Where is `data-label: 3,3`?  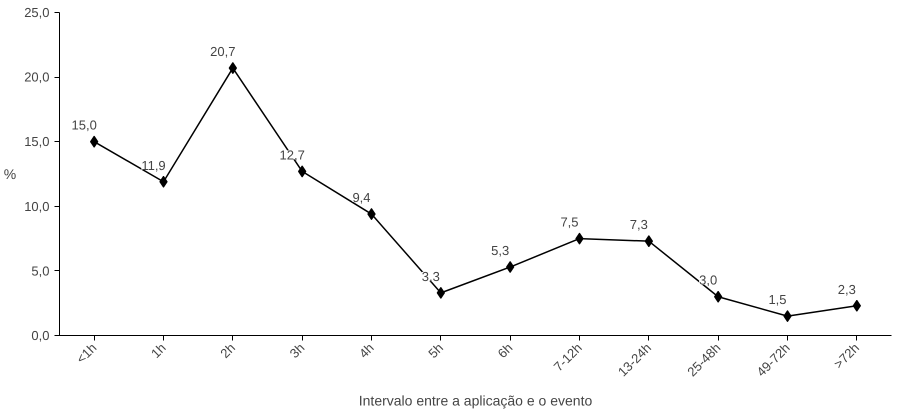
data-label: 3,3 is located at coordinates (431, 276).